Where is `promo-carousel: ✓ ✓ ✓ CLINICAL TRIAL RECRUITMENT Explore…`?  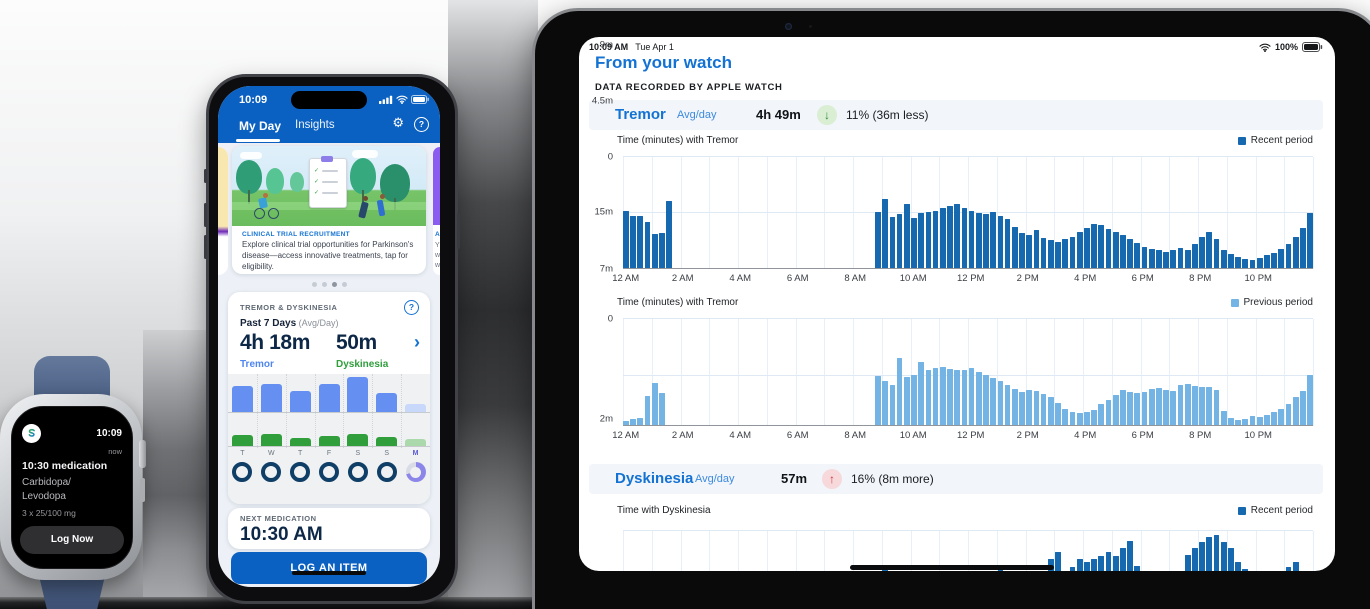
promo-carousel: ✓ ✓ ✓ CLINICAL TRIAL RECRUITMENT Explore… is located at coordinates (329, 211).